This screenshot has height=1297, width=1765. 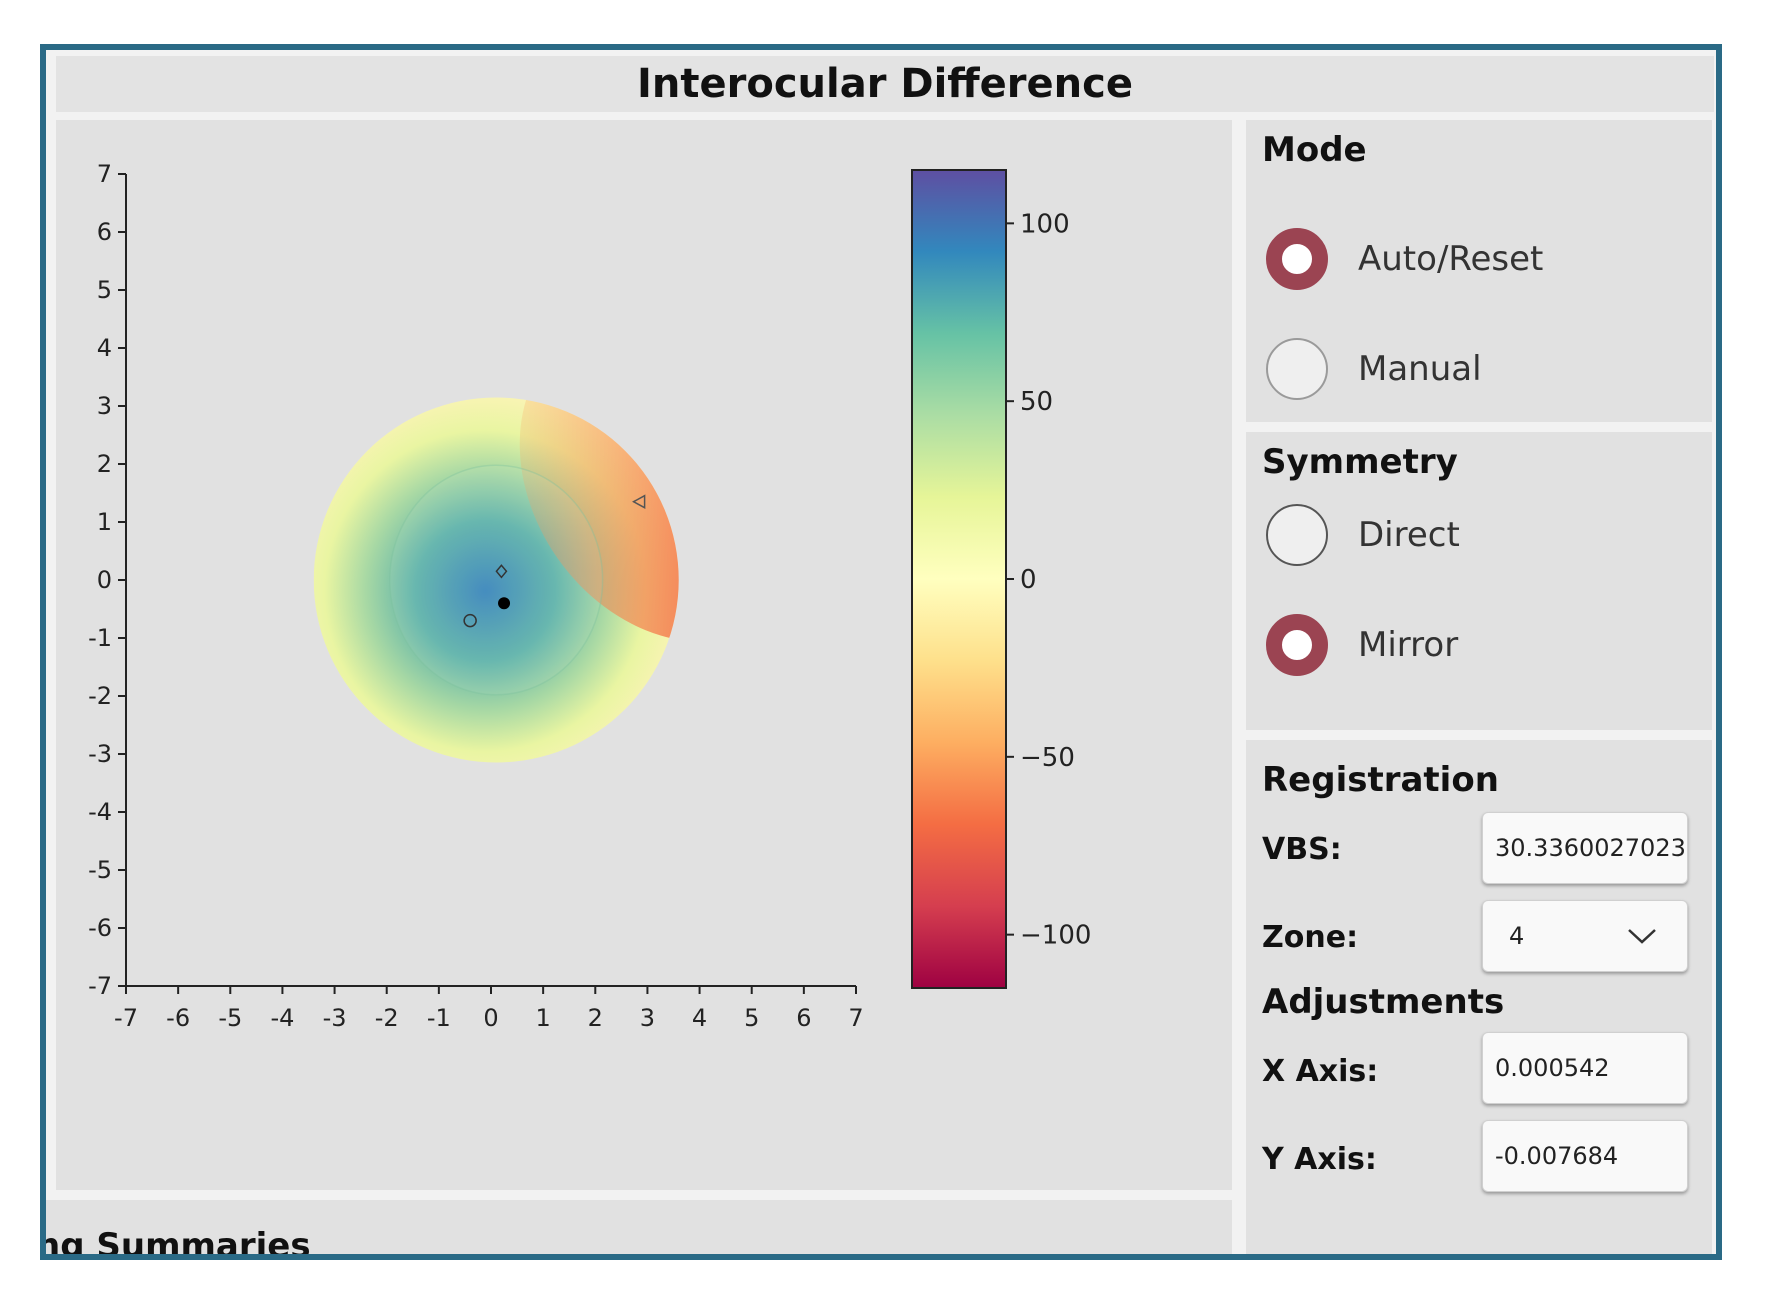 I want to click on y-tick-label: 4, so click(x=104, y=348).